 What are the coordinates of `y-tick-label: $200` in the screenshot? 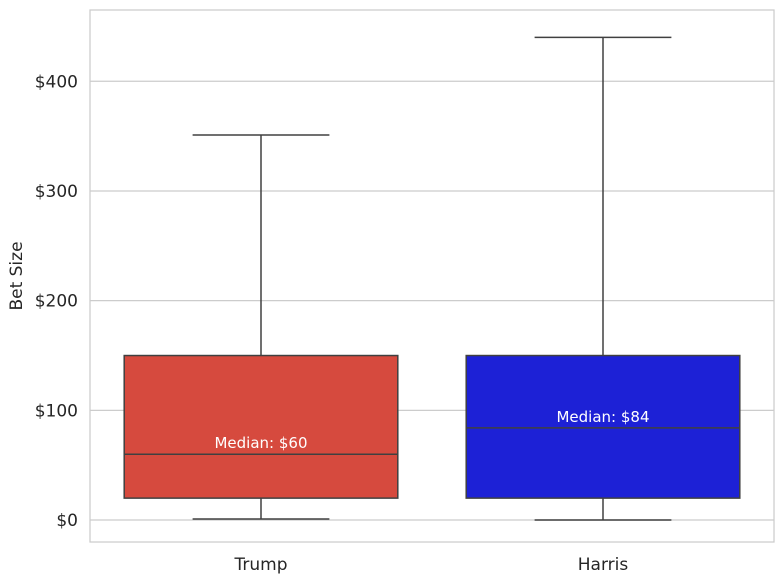 It's located at (56, 302).